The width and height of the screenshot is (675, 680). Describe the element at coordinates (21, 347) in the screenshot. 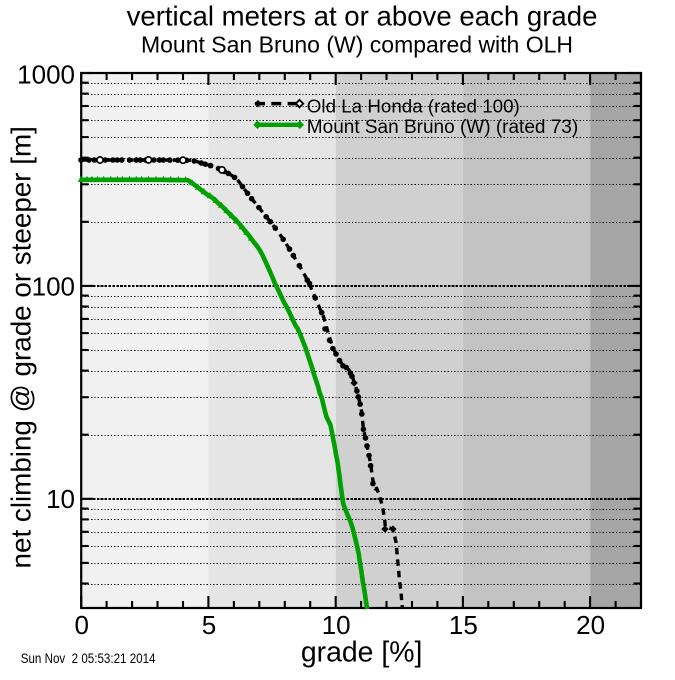

I see `svg-text:net climbing @ grade or steepe: net climbing @ grade or steeper [m]` at that location.